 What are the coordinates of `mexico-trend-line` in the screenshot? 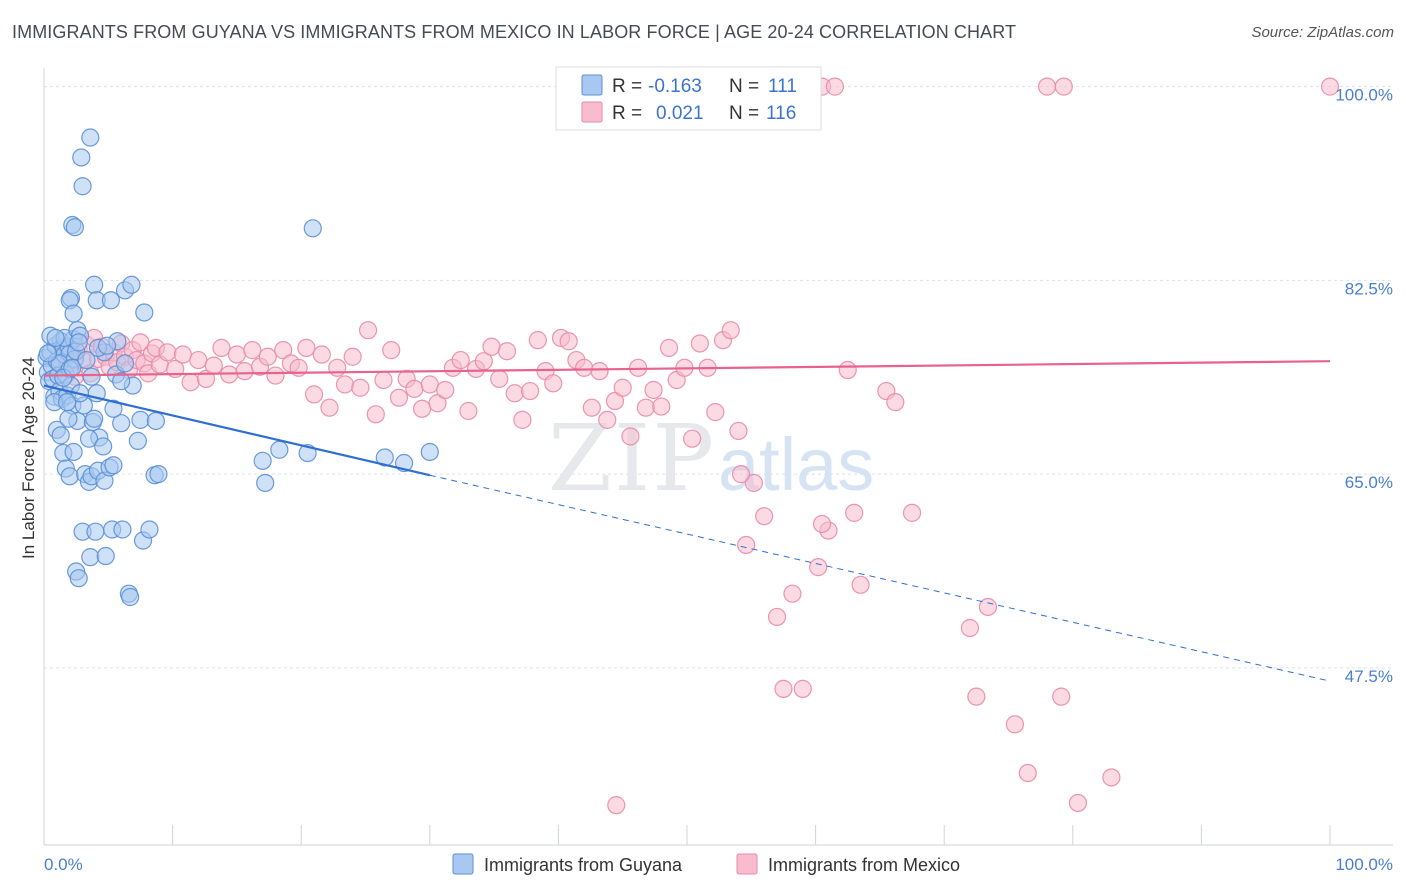 It's located at (687, 368).